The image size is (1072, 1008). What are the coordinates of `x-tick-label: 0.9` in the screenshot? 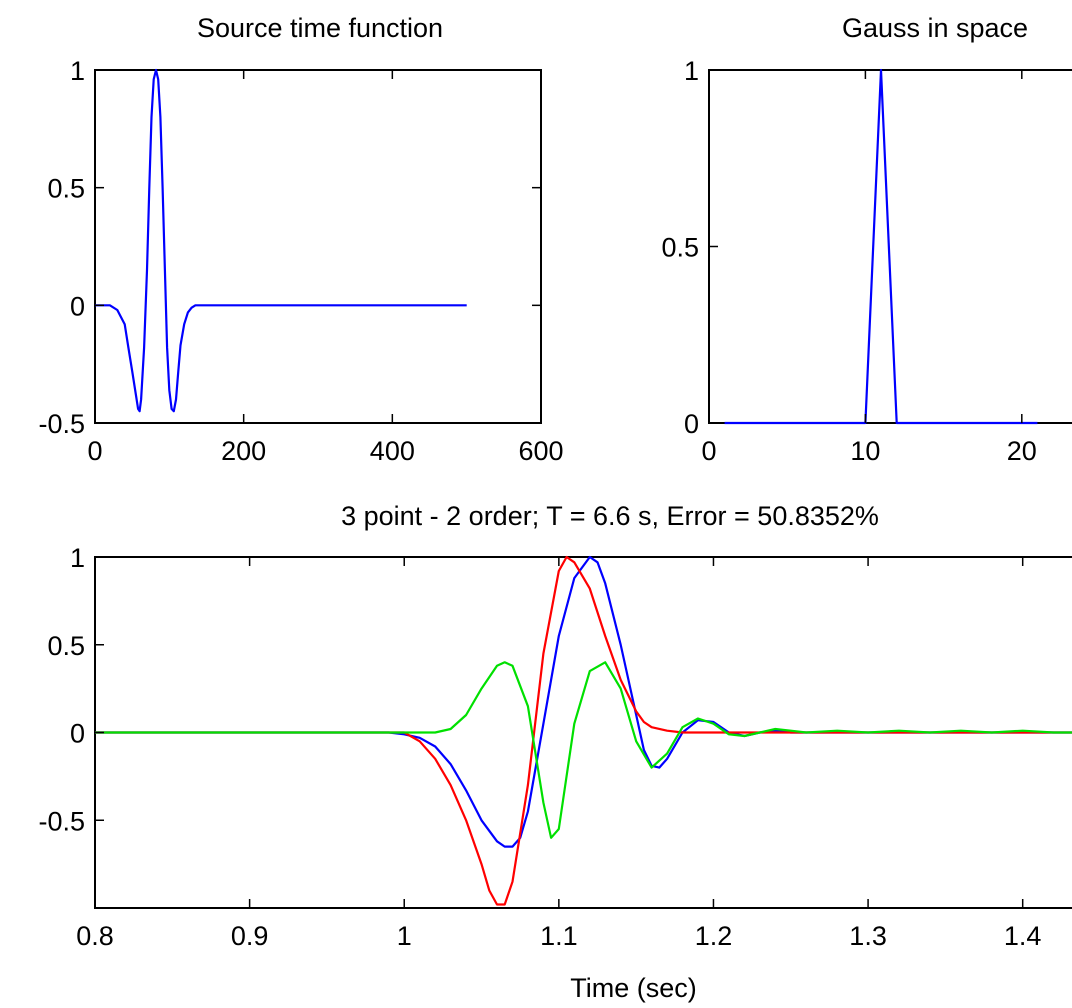 It's located at (250, 936).